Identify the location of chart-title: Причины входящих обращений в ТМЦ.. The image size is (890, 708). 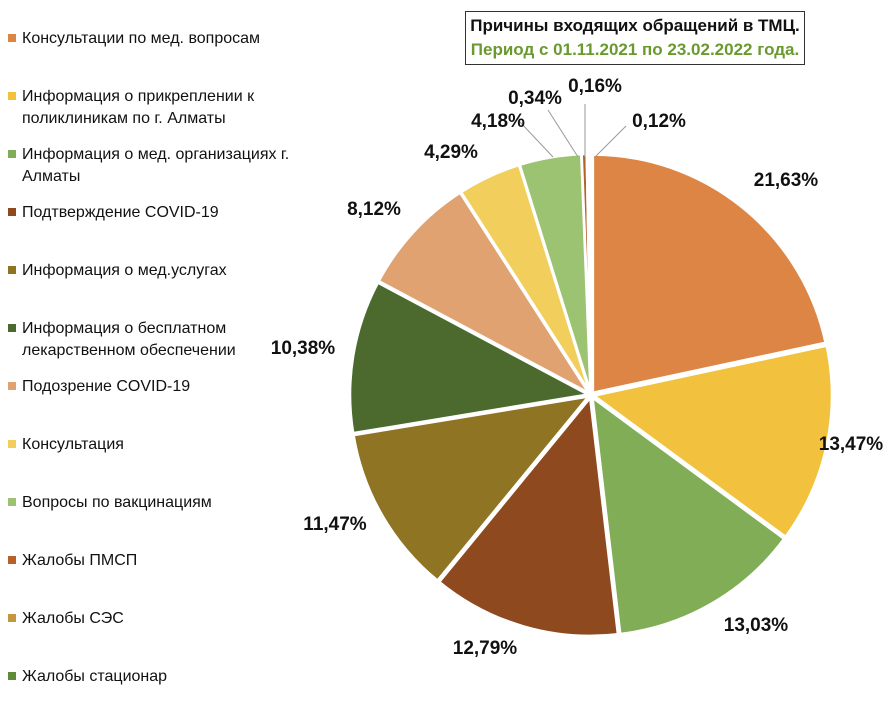
(635, 25).